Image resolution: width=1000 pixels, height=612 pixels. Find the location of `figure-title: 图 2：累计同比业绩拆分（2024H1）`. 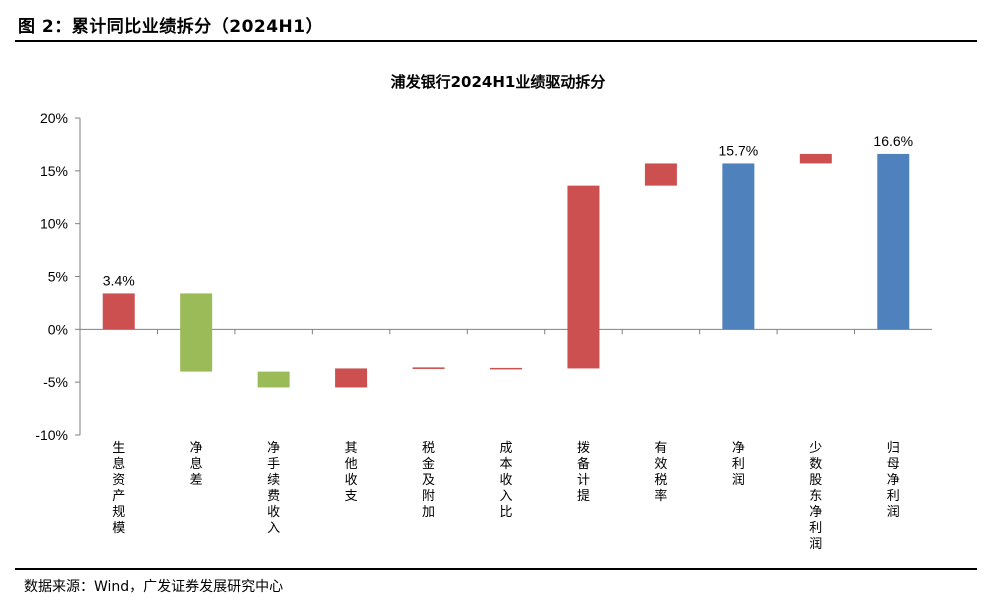

figure-title: 图 2：累计同比业绩拆分（2024H1） is located at coordinates (171, 27).